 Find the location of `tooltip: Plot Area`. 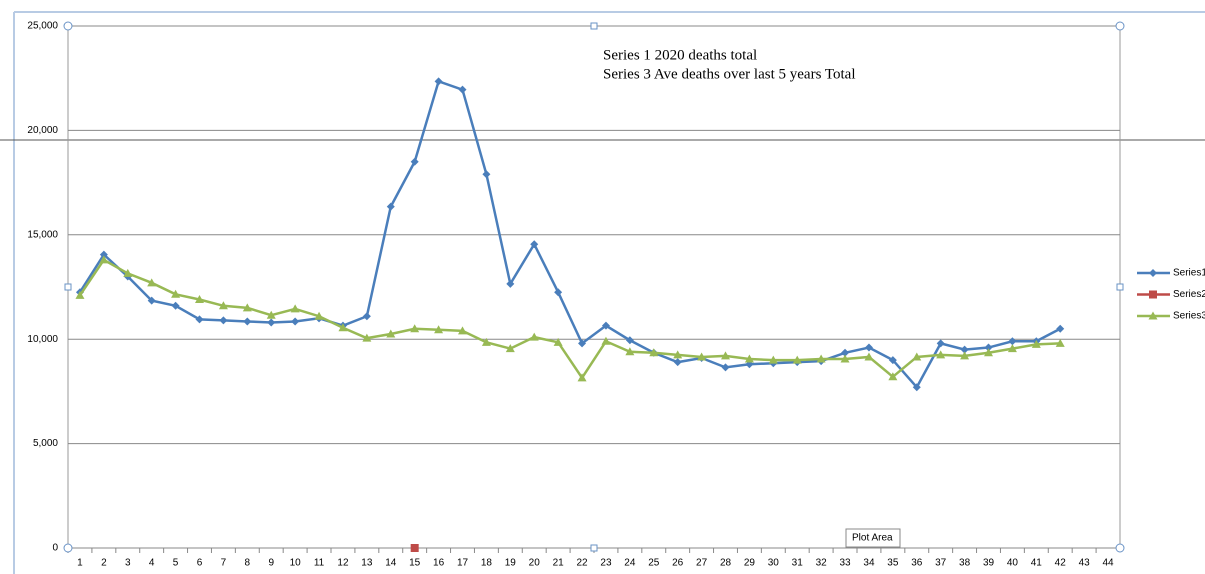

tooltip: Plot Area is located at coordinates (872, 538).